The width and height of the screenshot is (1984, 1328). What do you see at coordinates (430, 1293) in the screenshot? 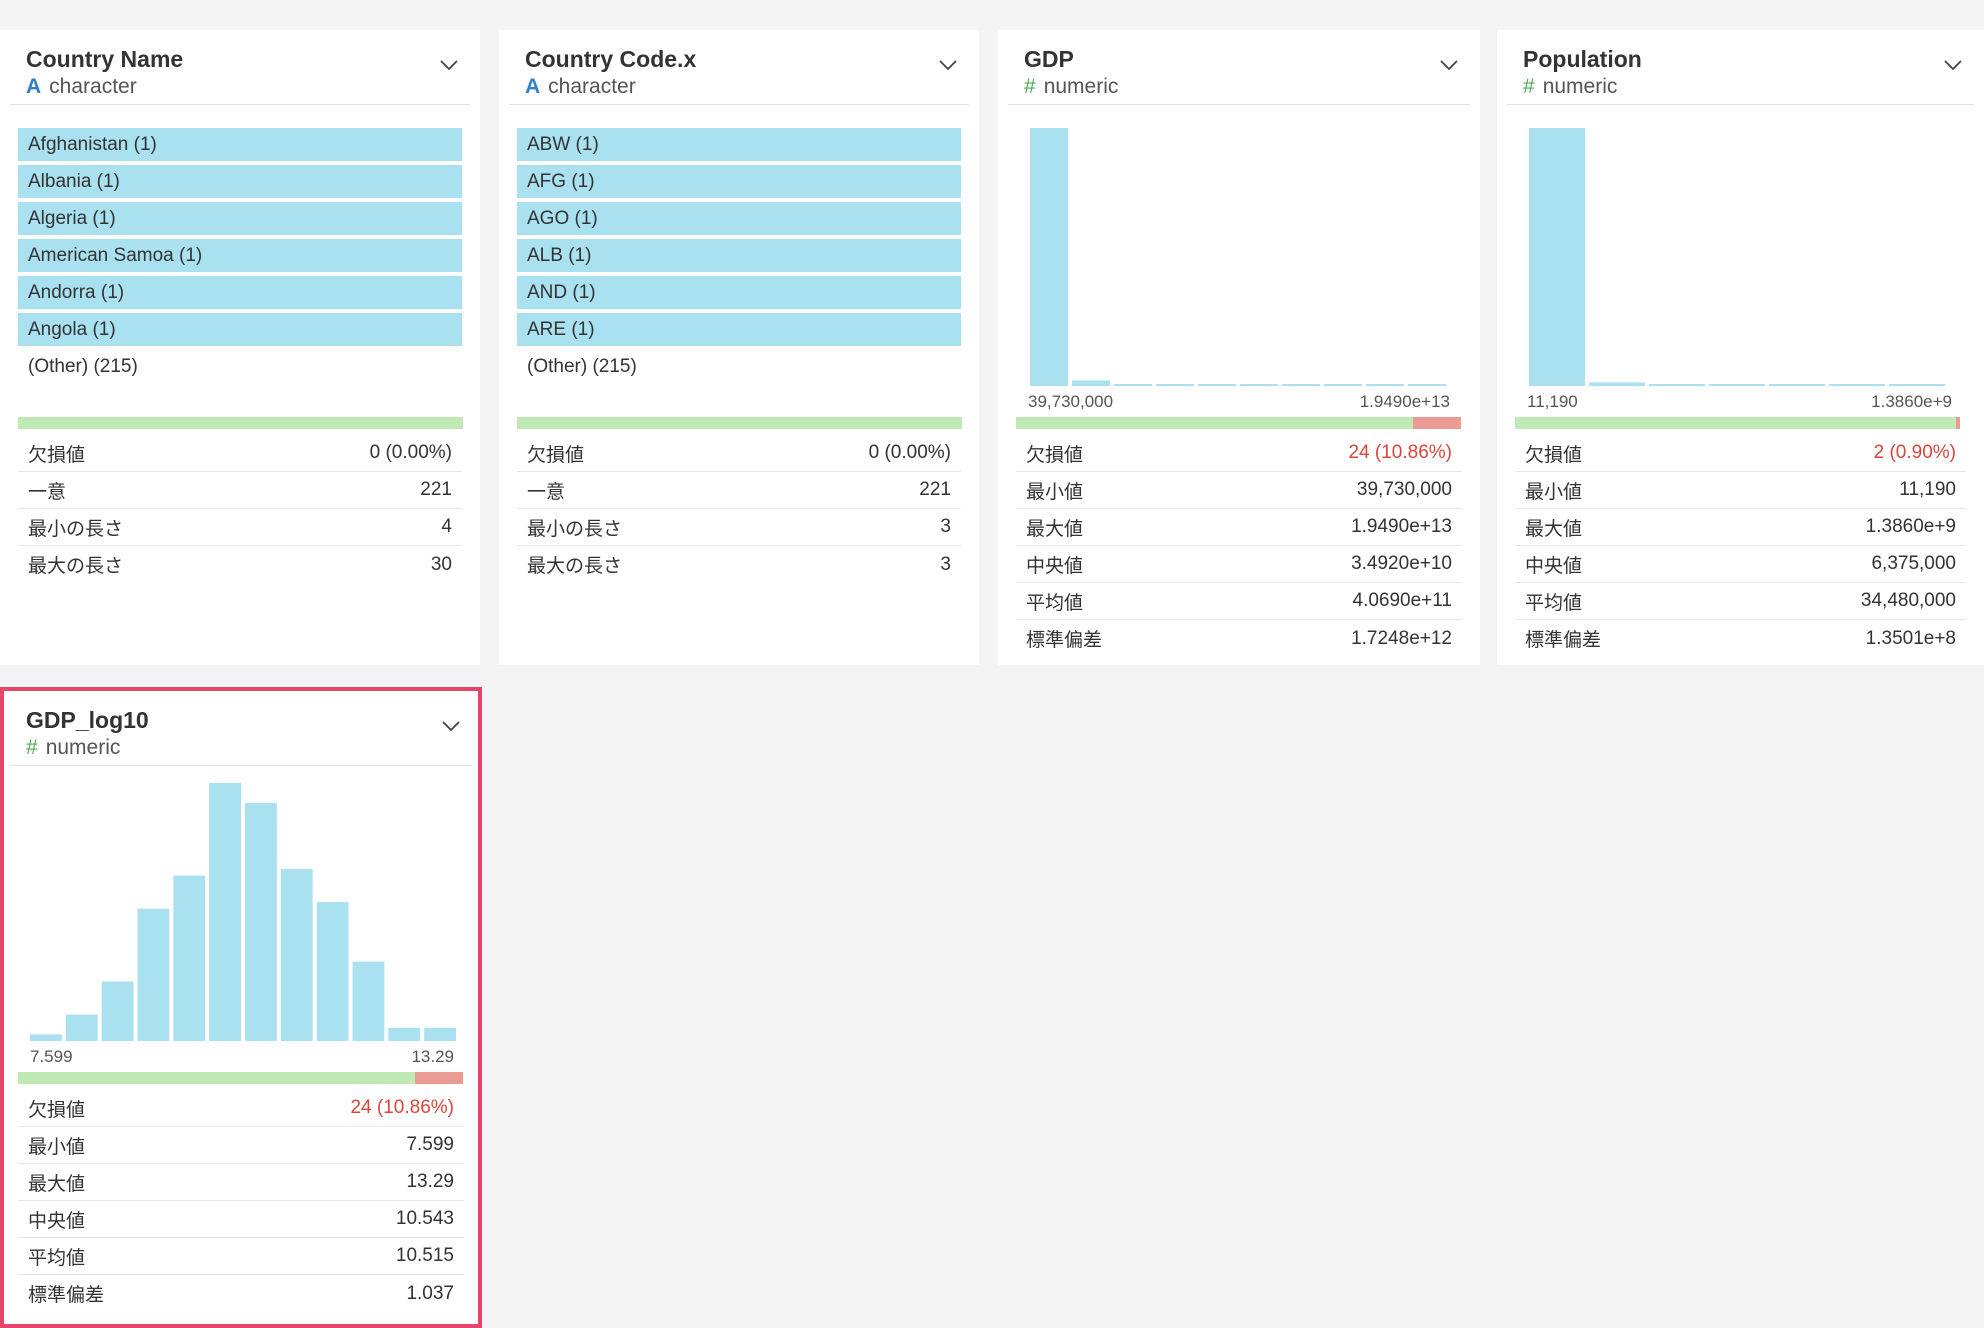
I see `stat-value: 1.037` at bounding box center [430, 1293].